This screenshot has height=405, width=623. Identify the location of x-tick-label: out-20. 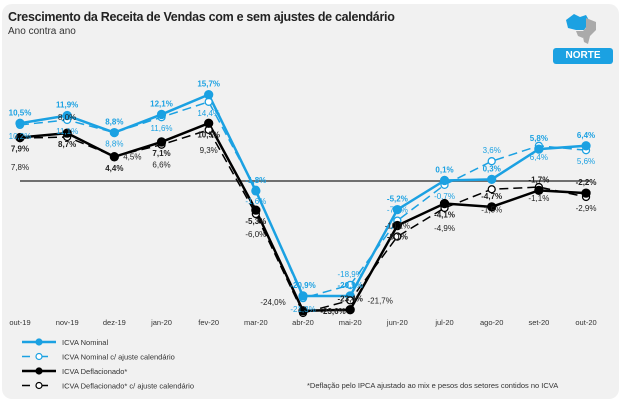
(585, 322).